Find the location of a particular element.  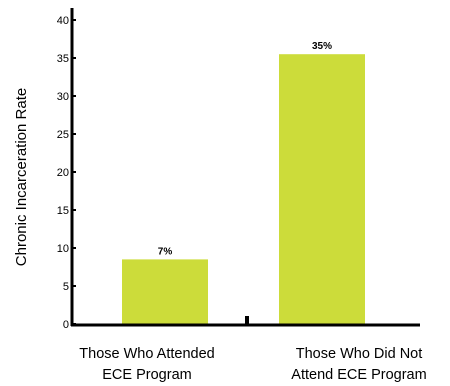

x-tick-label: Attend ECE Program is located at coordinates (358, 375).